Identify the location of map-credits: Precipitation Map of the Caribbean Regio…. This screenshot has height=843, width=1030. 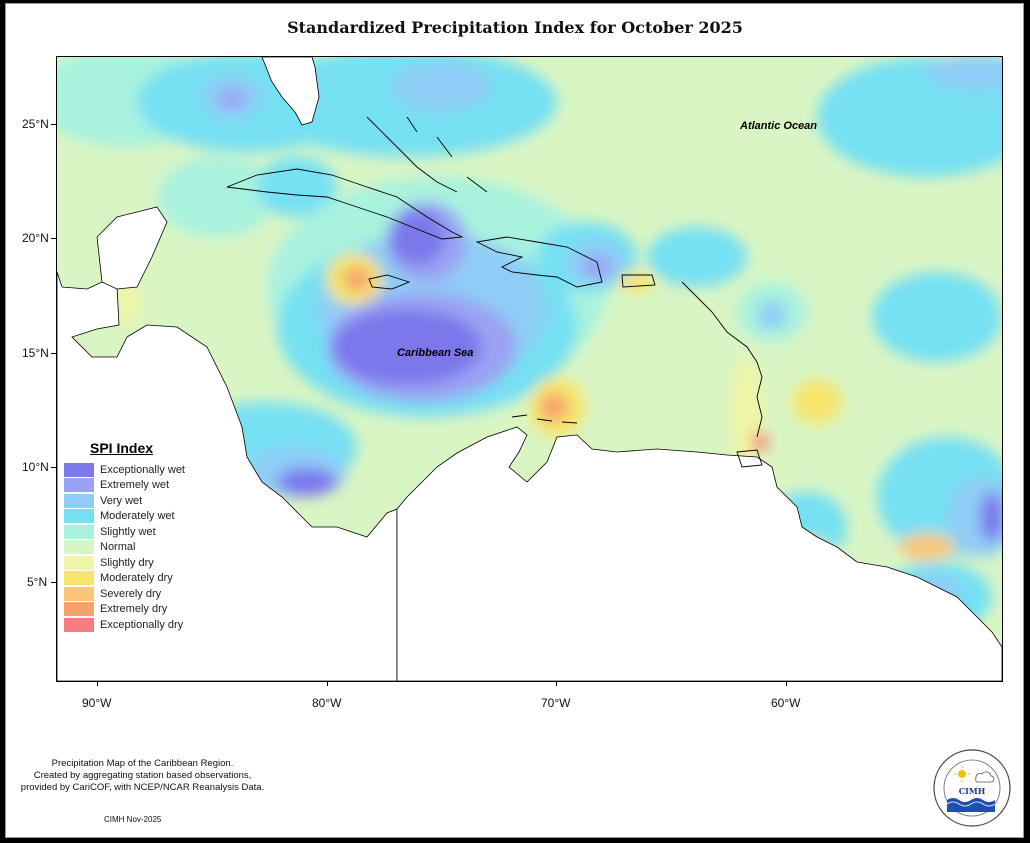
(142, 776).